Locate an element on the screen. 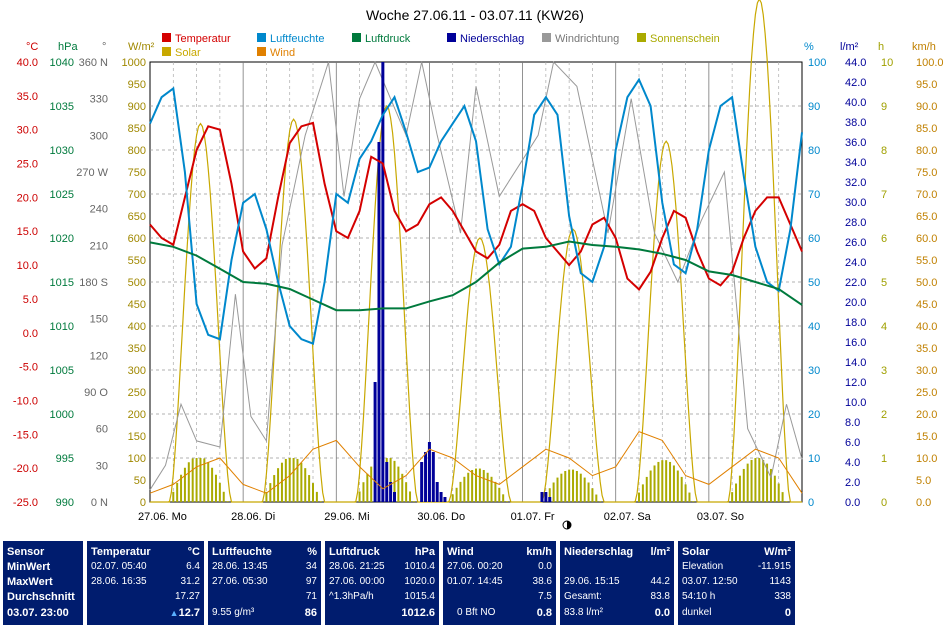  tick-sunshine: 2 is located at coordinates (884, 415).